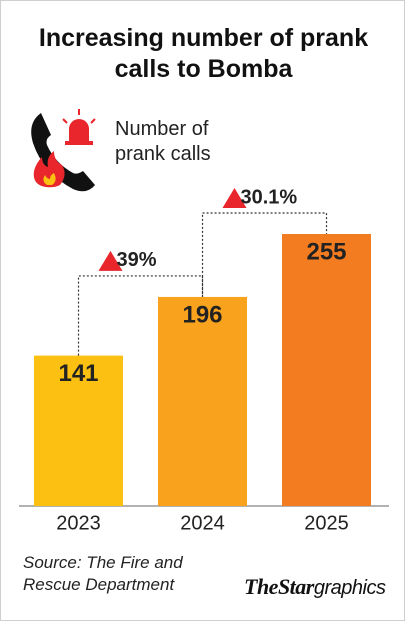  I want to click on brand: TheStar, so click(279, 586).